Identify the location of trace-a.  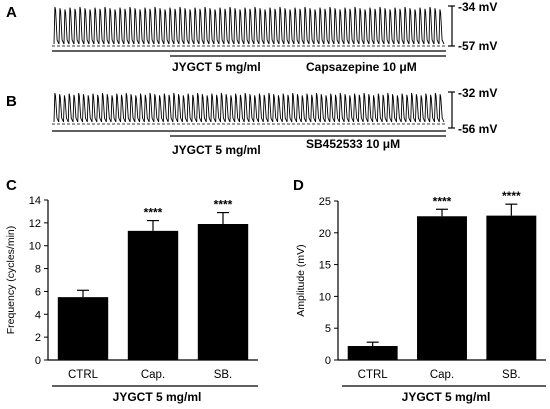
(249, 25).